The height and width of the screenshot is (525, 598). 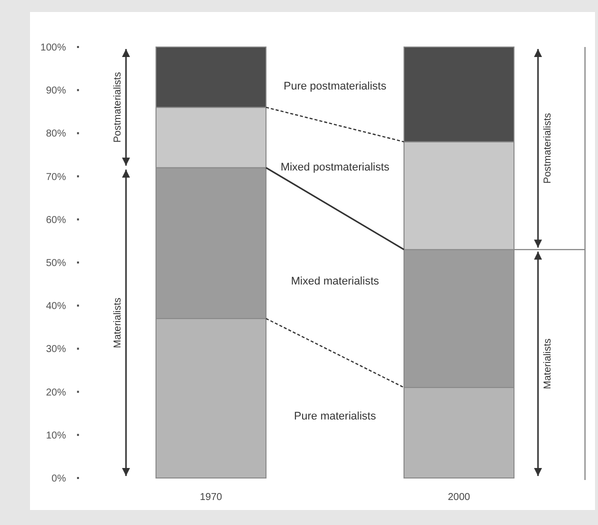 I want to click on series-label: Mixed postmaterialists, so click(x=335, y=167).